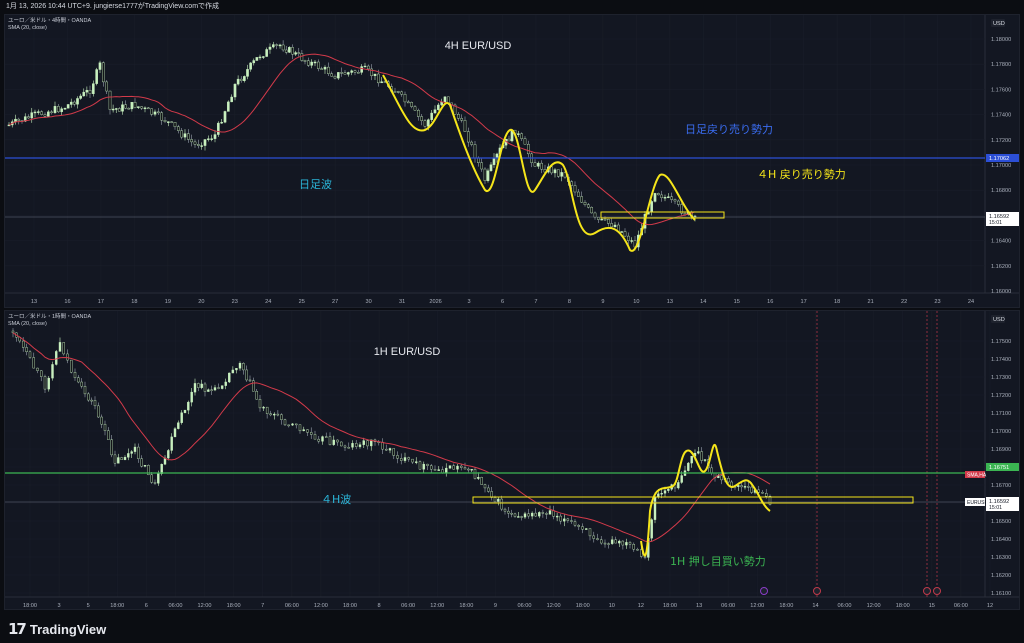 This screenshot has width=1024, height=643. Describe the element at coordinates (975, 502) in the screenshot. I see `symbol-tag-bg` at that location.